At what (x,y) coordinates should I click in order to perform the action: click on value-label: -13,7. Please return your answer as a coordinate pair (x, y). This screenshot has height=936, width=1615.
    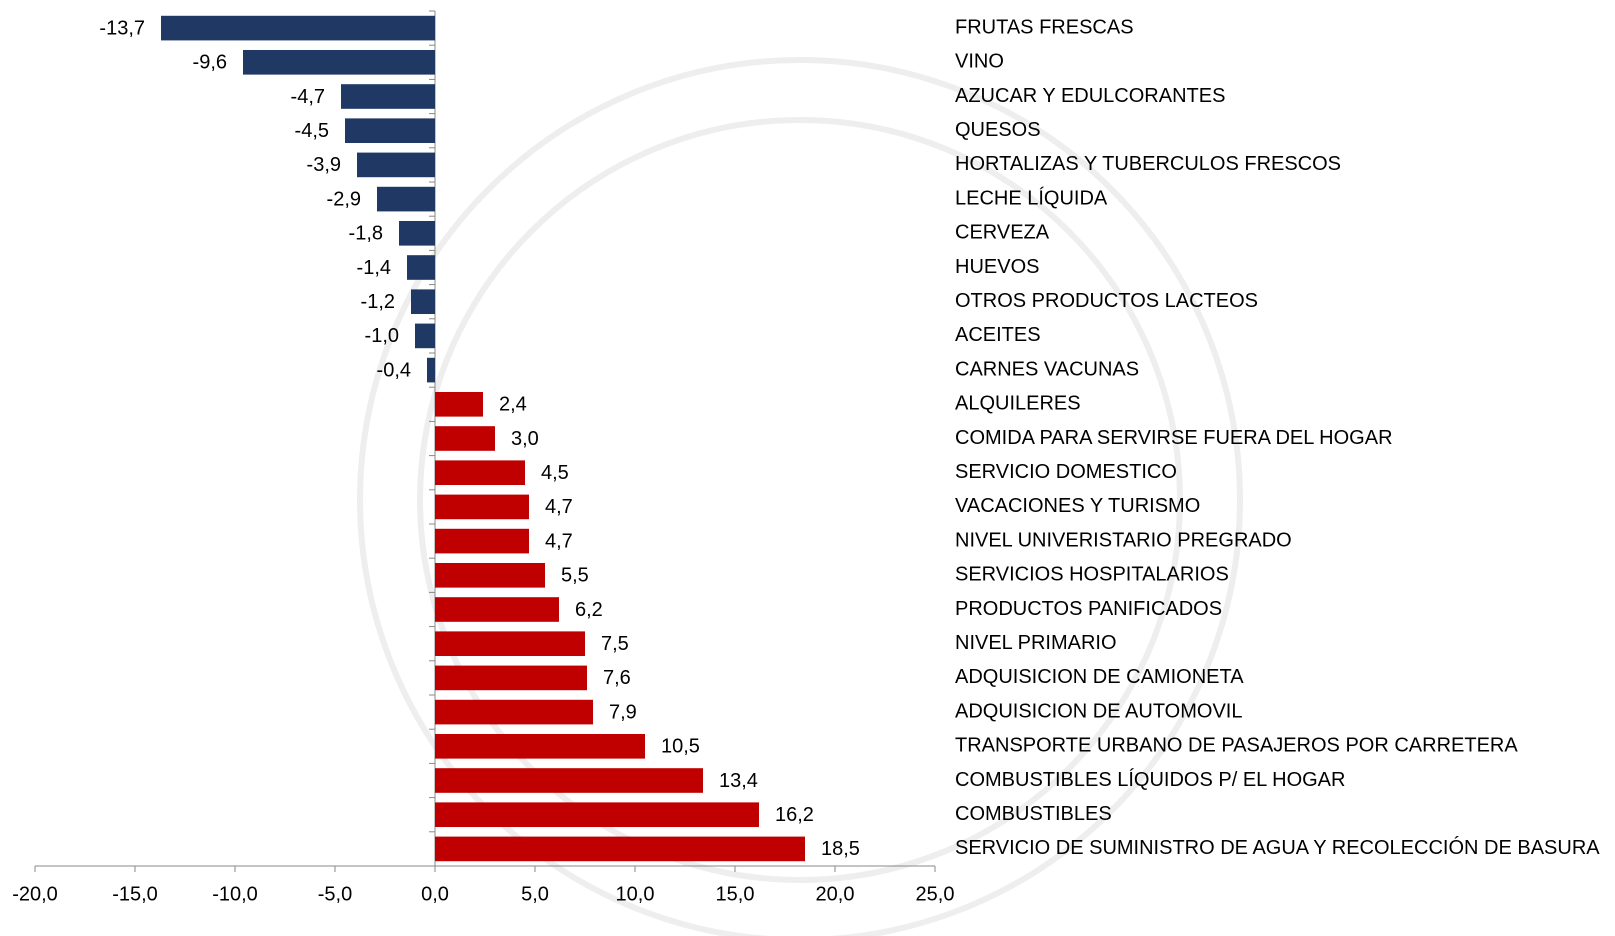
    Looking at the image, I should click on (122, 28).